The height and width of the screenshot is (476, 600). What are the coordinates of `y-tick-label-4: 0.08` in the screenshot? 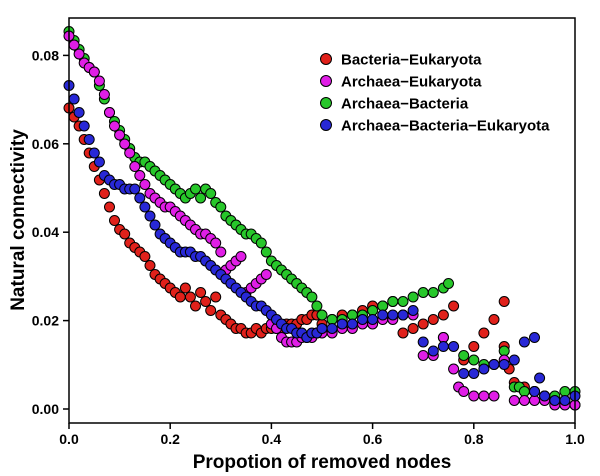 It's located at (45, 55).